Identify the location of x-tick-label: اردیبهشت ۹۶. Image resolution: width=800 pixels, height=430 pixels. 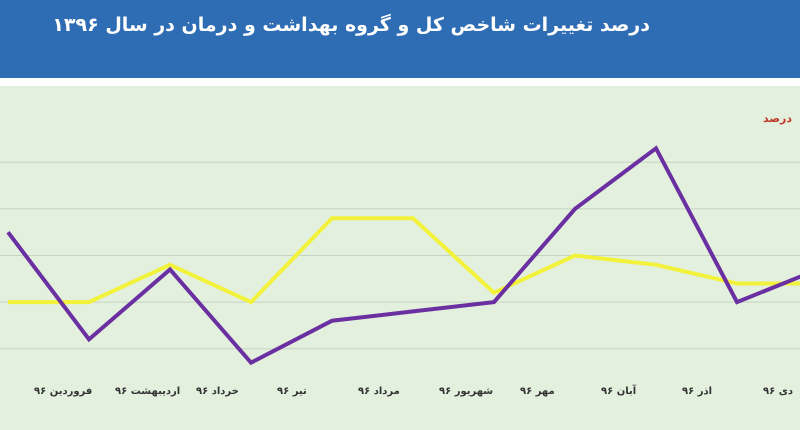
(147, 391).